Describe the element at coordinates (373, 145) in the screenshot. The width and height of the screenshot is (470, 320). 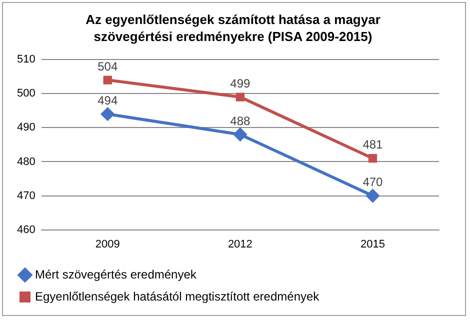
I see `data-label: 481` at that location.